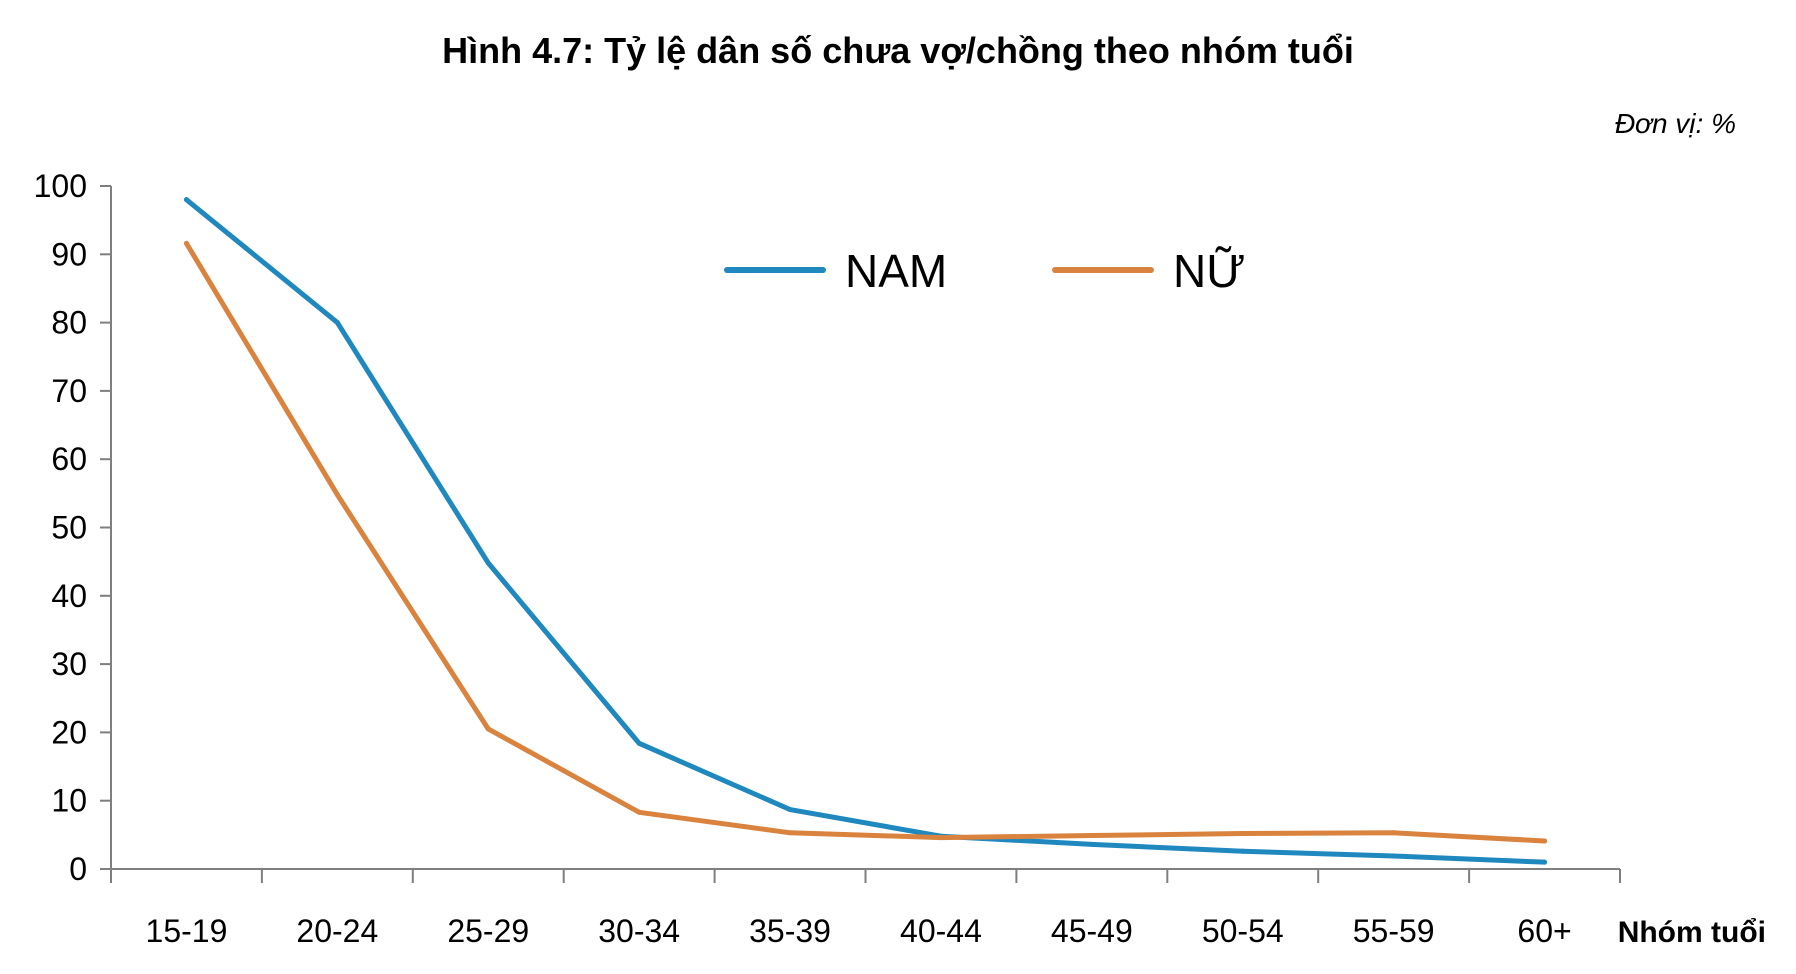 The width and height of the screenshot is (1796, 974). I want to click on x-tick-label: 25-29, so click(488, 931).